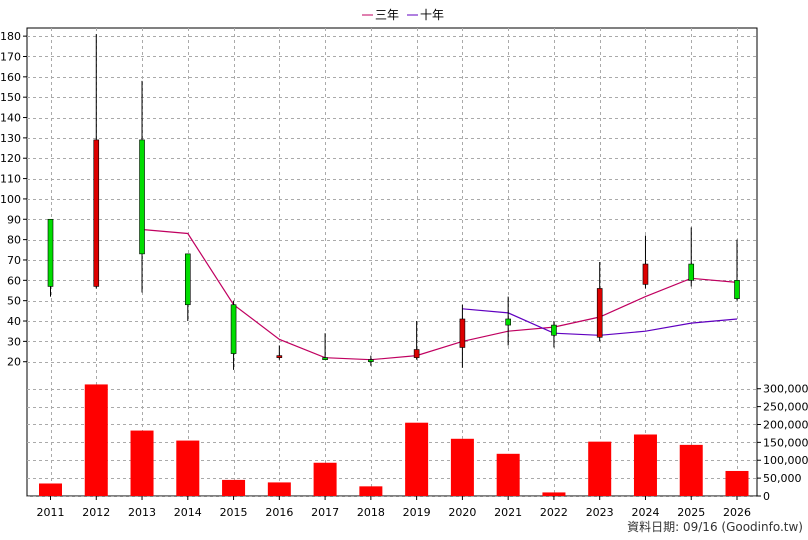 This screenshot has height=540, width=808. Describe the element at coordinates (14, 321) in the screenshot. I see `price-tick-label: 40` at that location.